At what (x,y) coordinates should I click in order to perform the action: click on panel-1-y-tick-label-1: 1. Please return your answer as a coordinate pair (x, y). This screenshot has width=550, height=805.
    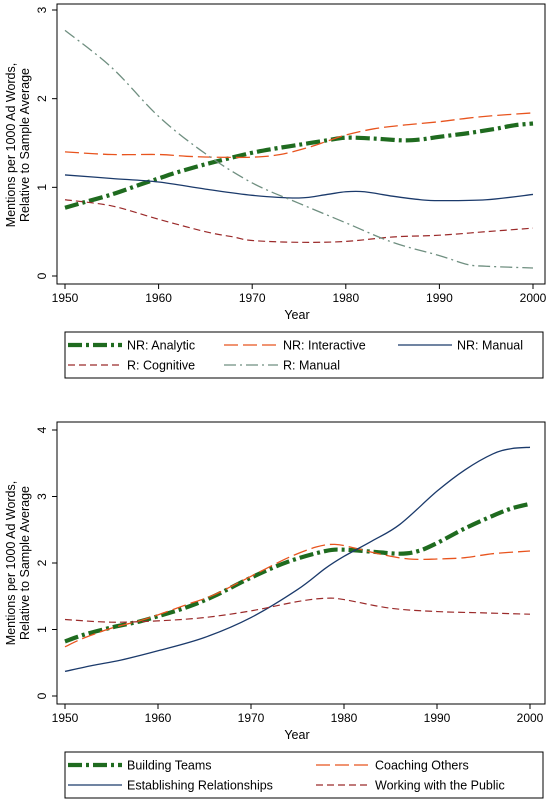
    Looking at the image, I should click on (42, 187).